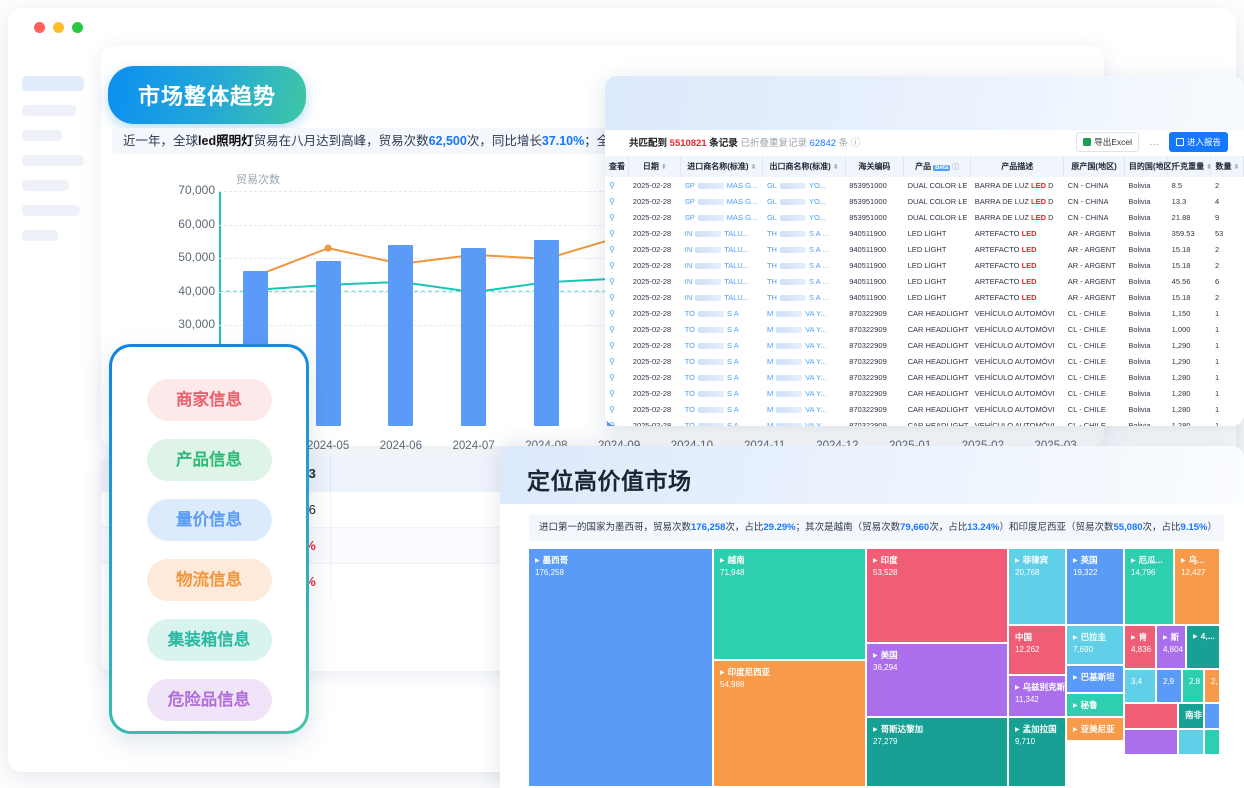 The width and height of the screenshot is (1244, 788). What do you see at coordinates (1193, 686) in the screenshot?
I see `treemap-cell: 2,8` at bounding box center [1193, 686].